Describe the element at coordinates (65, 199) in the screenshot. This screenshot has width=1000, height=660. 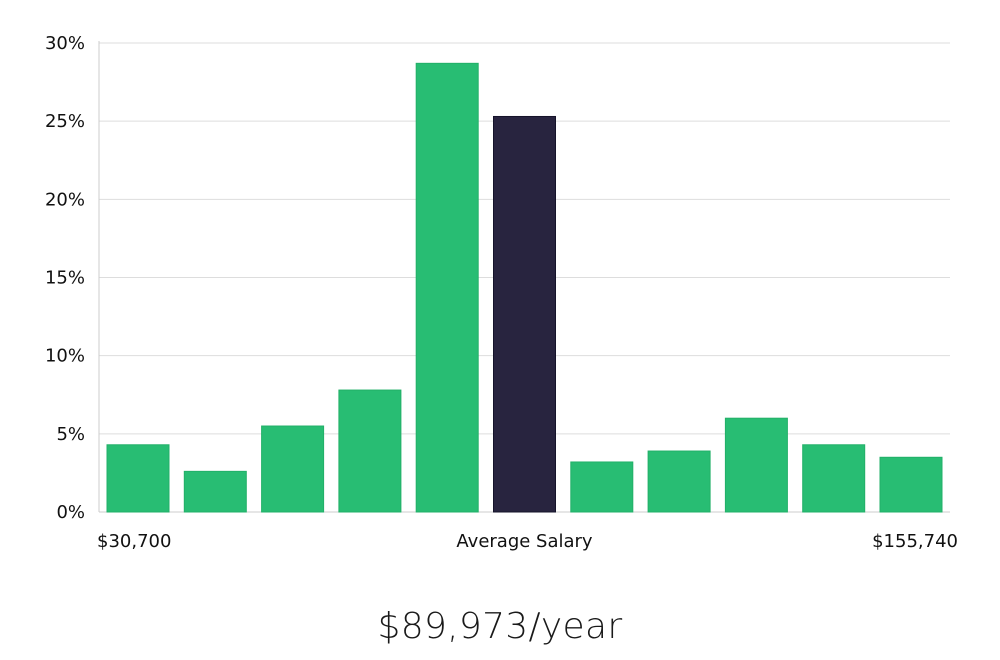
I see `y-tick-label: 20%` at that location.